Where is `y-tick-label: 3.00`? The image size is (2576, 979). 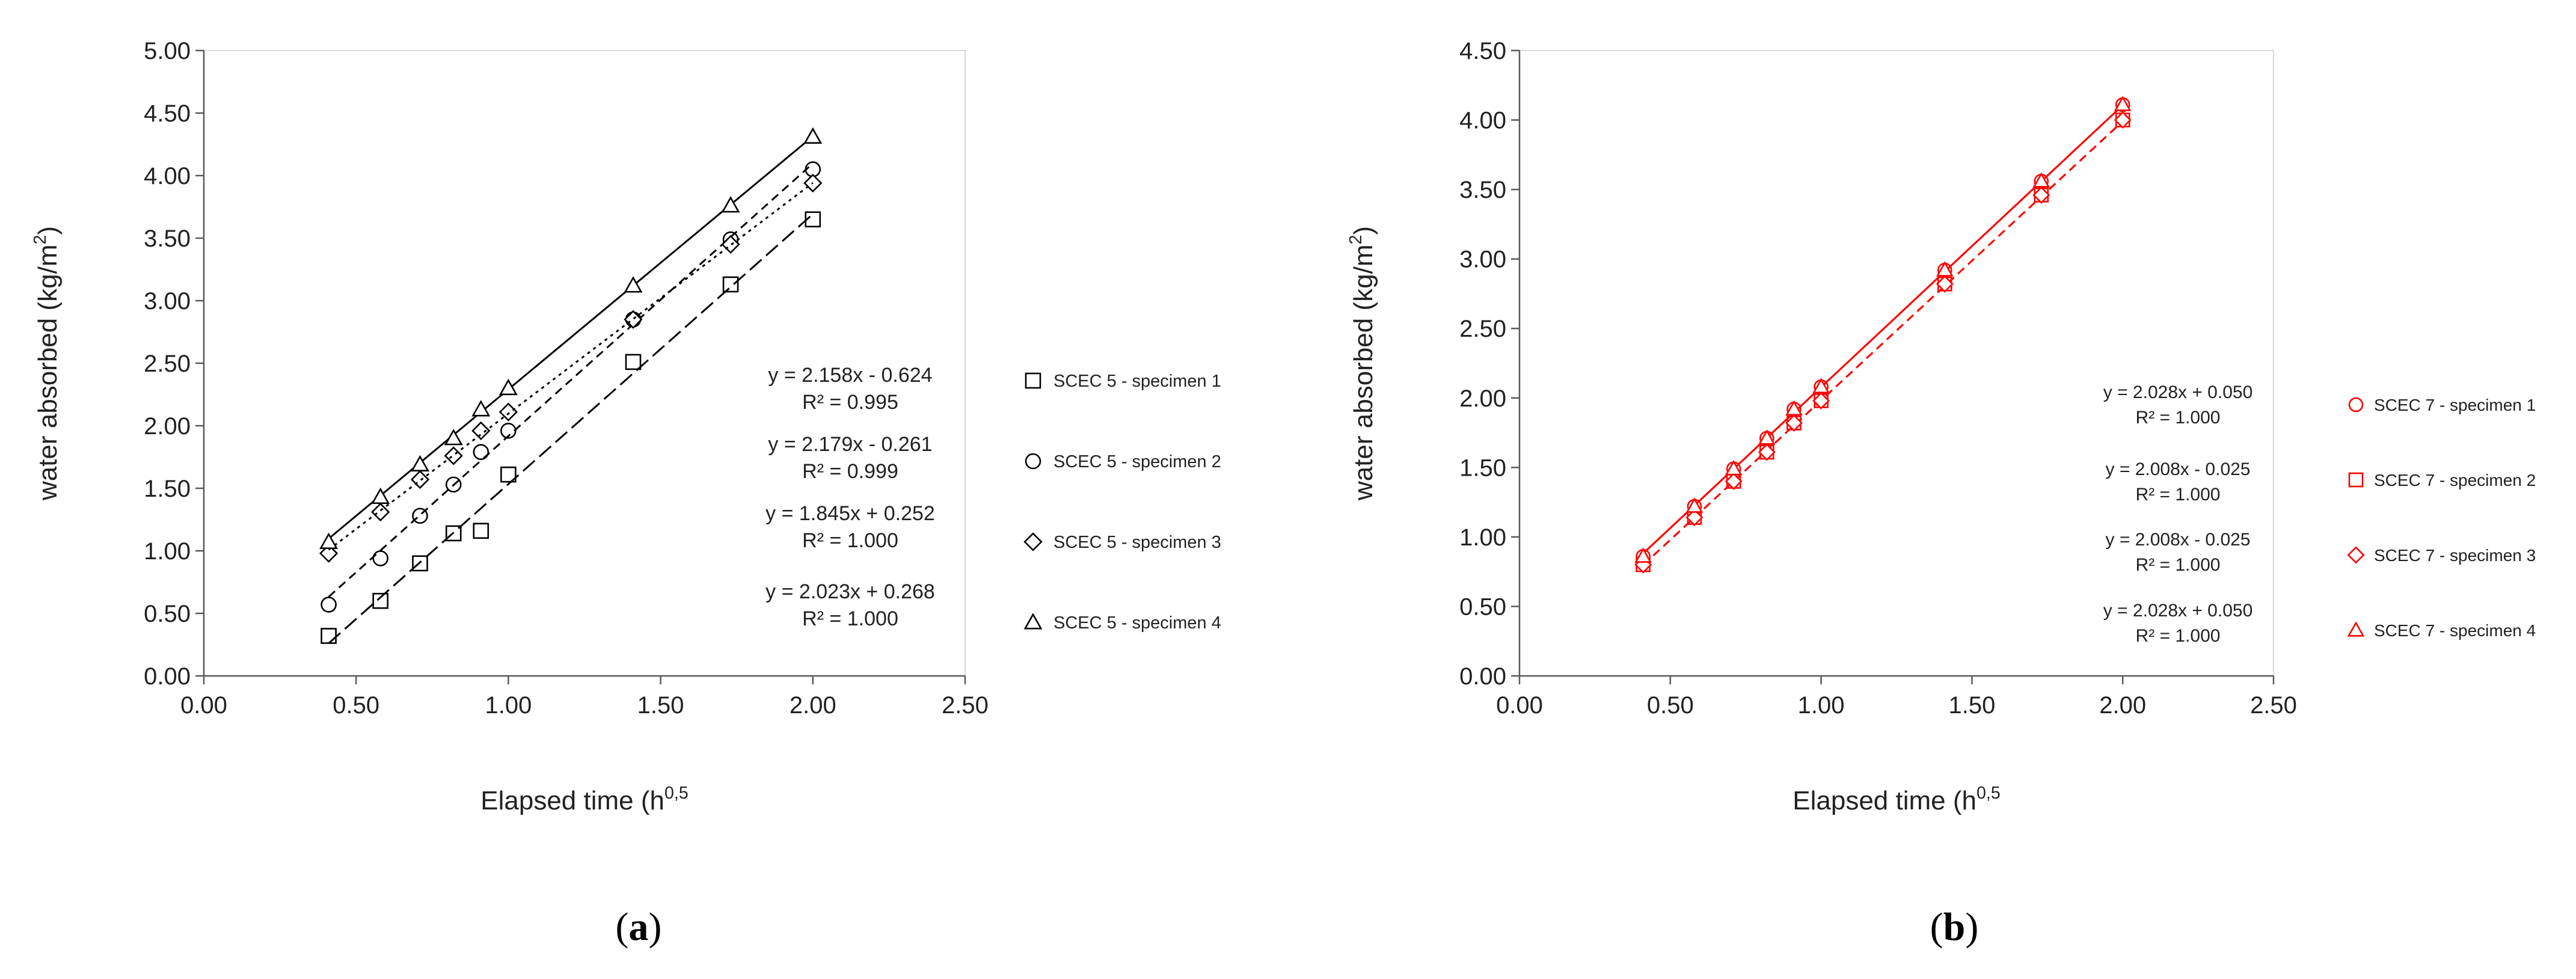
y-tick-label: 3.00 is located at coordinates (167, 301).